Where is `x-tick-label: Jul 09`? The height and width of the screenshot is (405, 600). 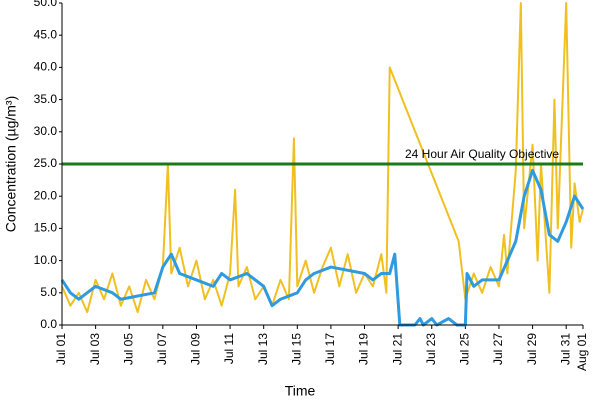 x-tick-label: Jul 09 is located at coordinates (196, 349).